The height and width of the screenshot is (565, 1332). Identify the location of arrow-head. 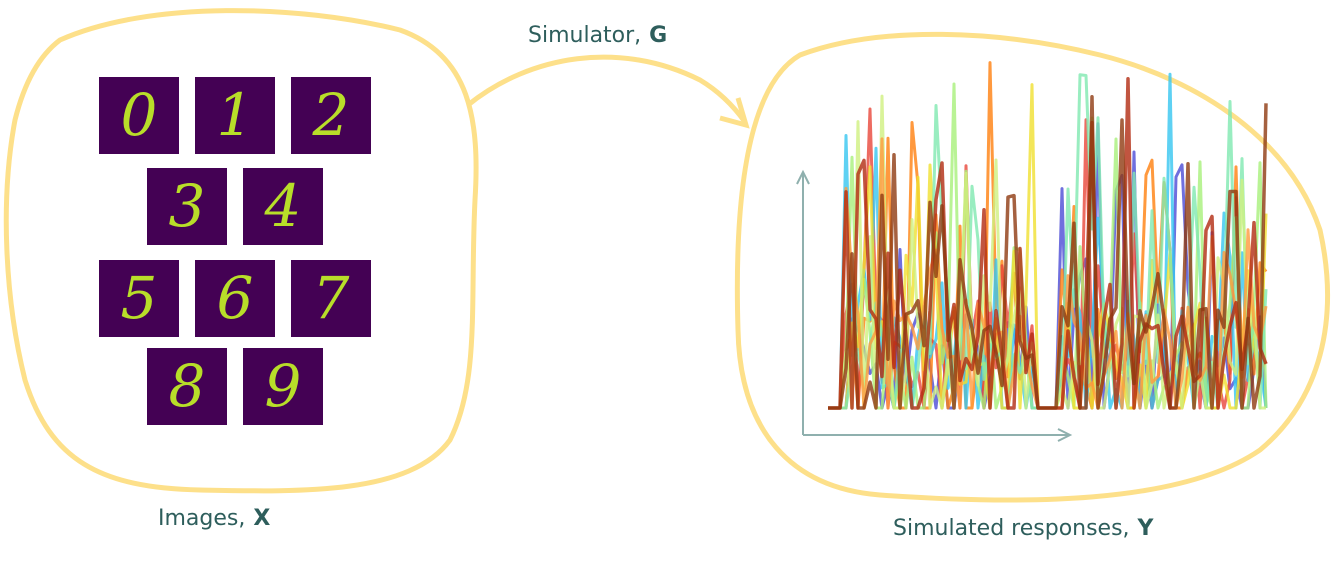
(734, 113).